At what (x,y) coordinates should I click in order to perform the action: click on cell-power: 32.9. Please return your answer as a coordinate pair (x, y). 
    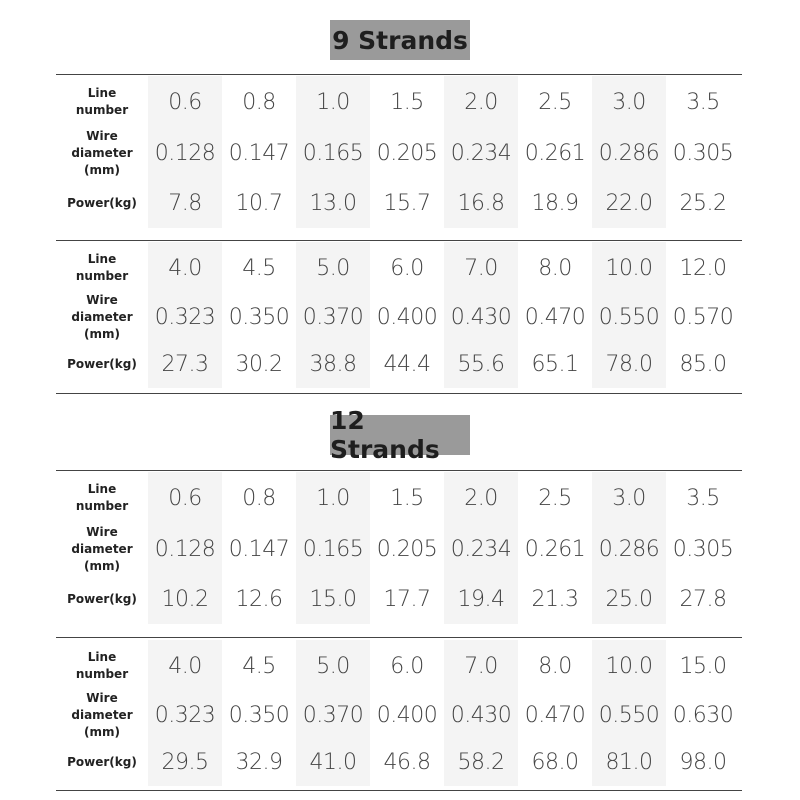
    Looking at the image, I should click on (259, 762).